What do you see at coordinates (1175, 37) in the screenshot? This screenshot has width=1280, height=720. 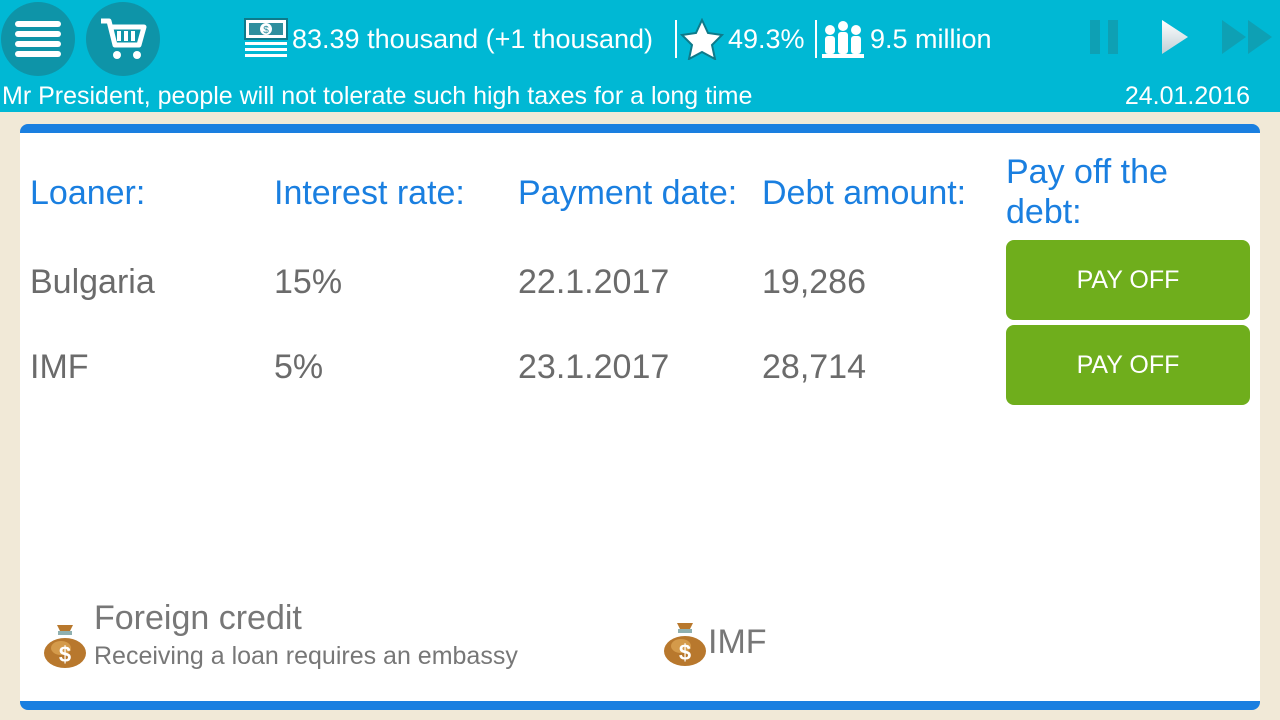 I see `play-icon` at bounding box center [1175, 37].